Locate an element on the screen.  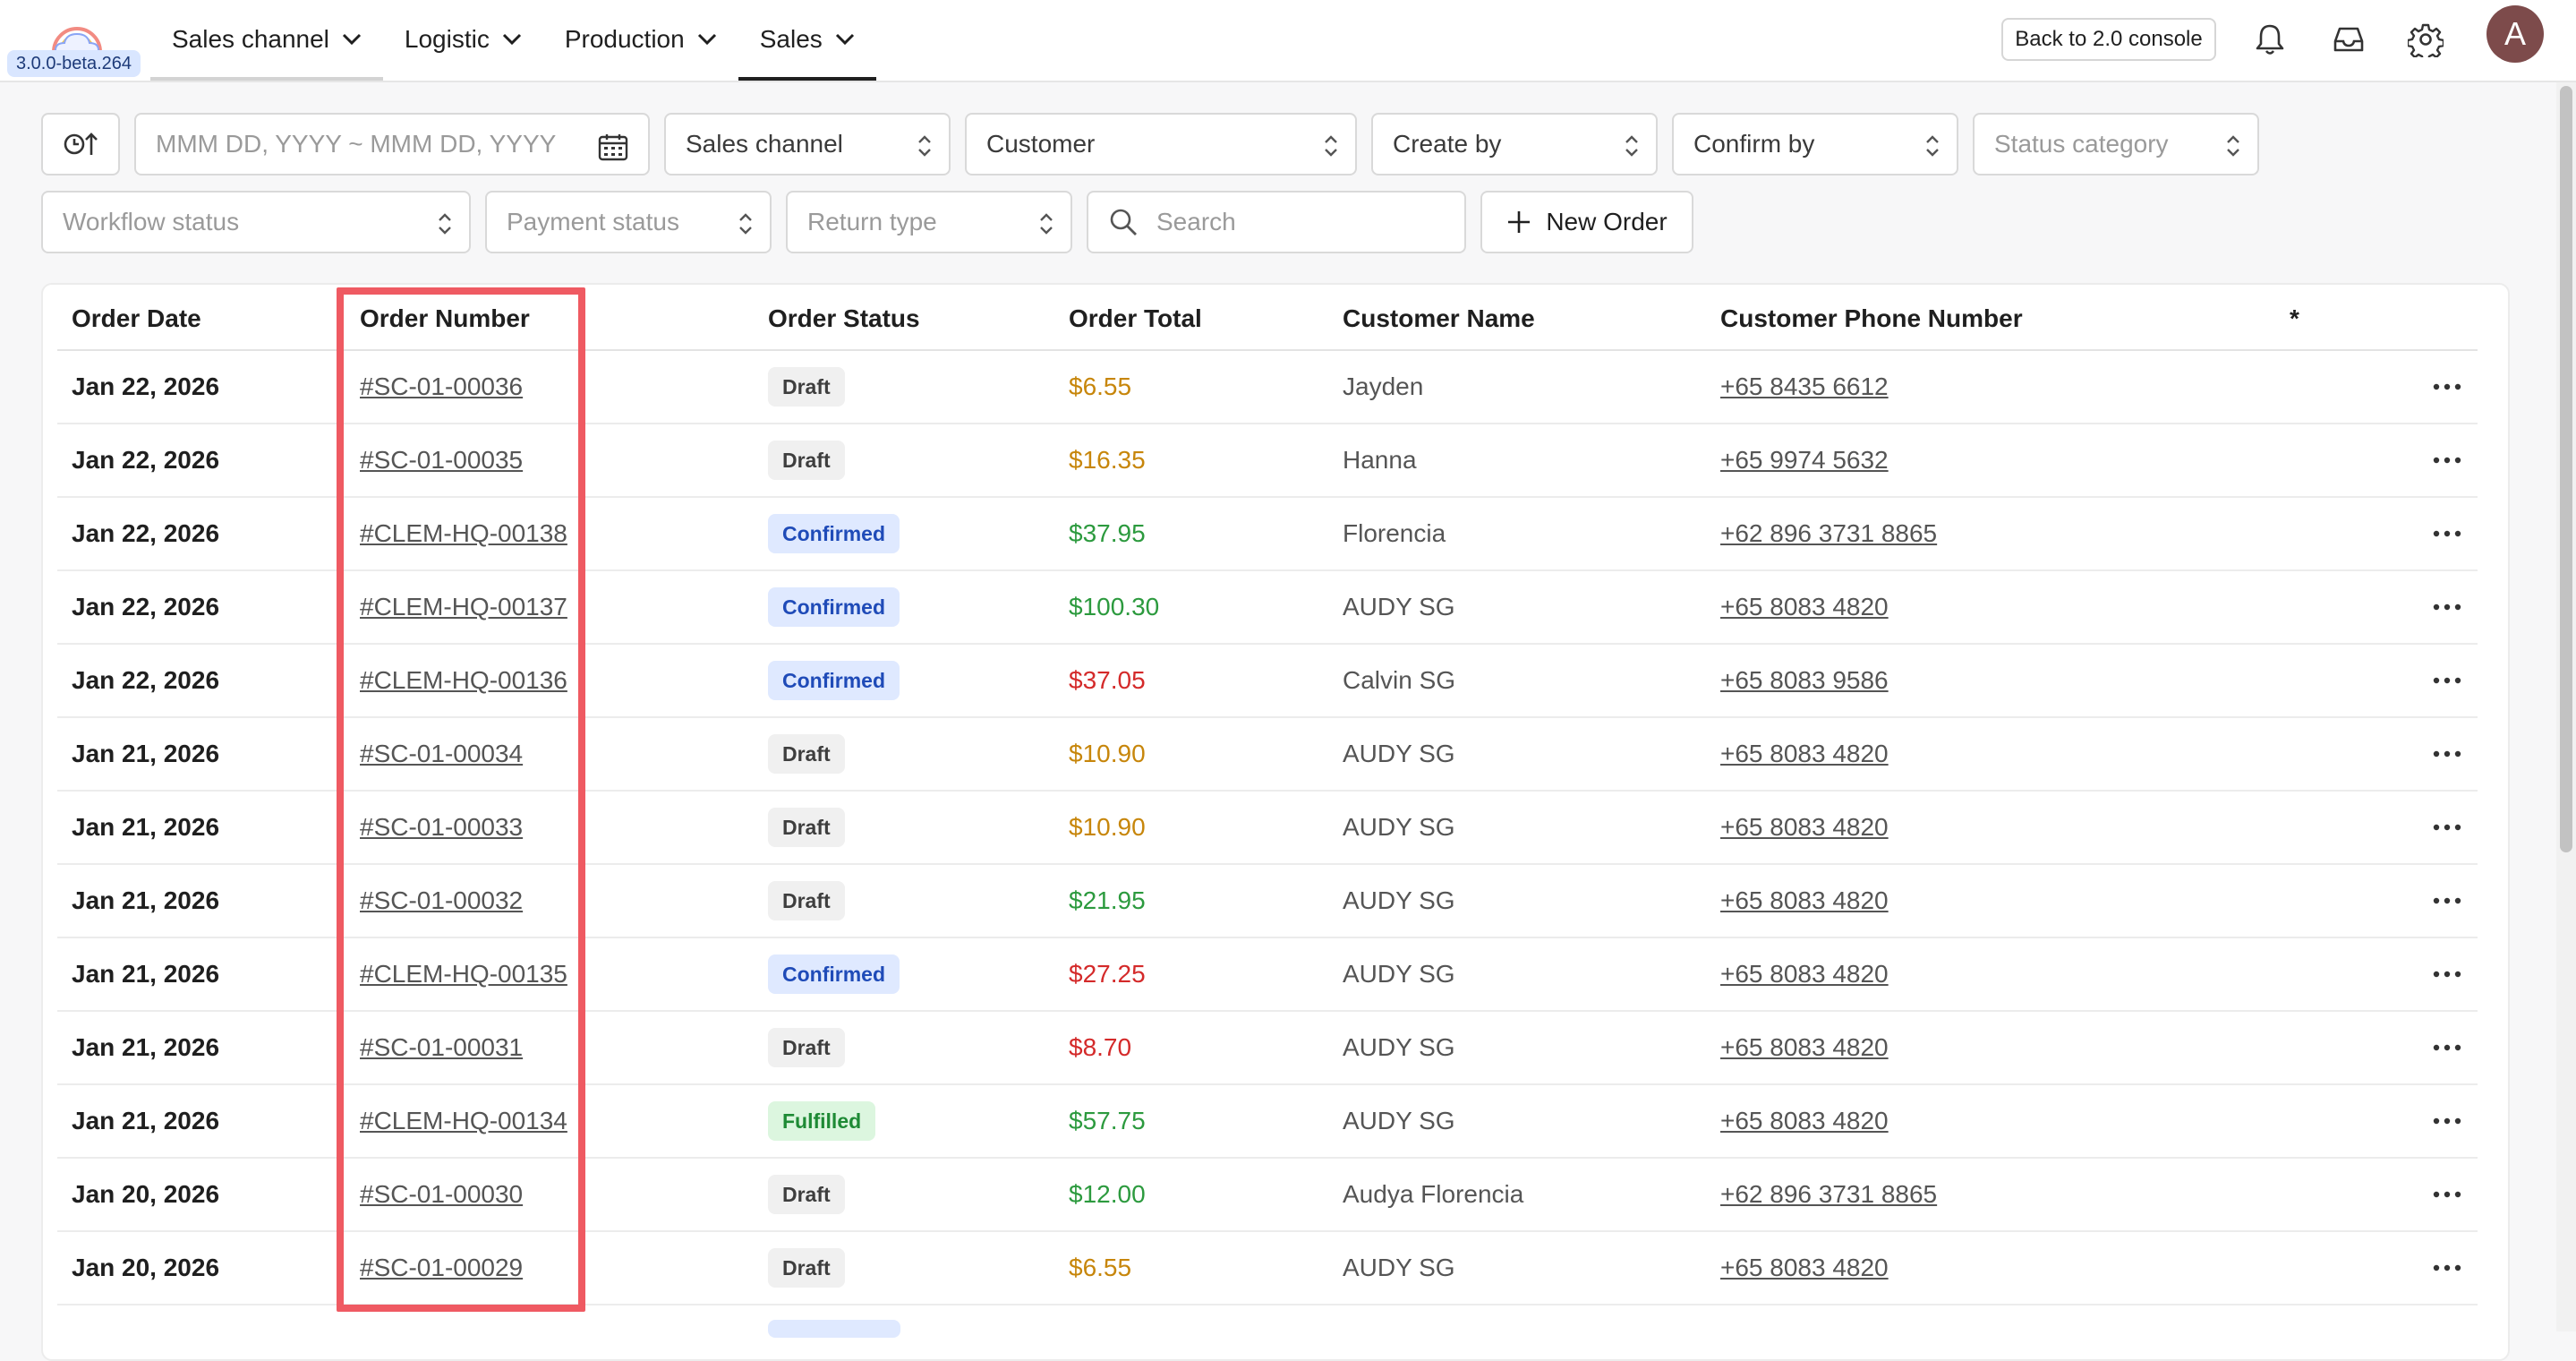
avatar: A is located at coordinates (2515, 34).